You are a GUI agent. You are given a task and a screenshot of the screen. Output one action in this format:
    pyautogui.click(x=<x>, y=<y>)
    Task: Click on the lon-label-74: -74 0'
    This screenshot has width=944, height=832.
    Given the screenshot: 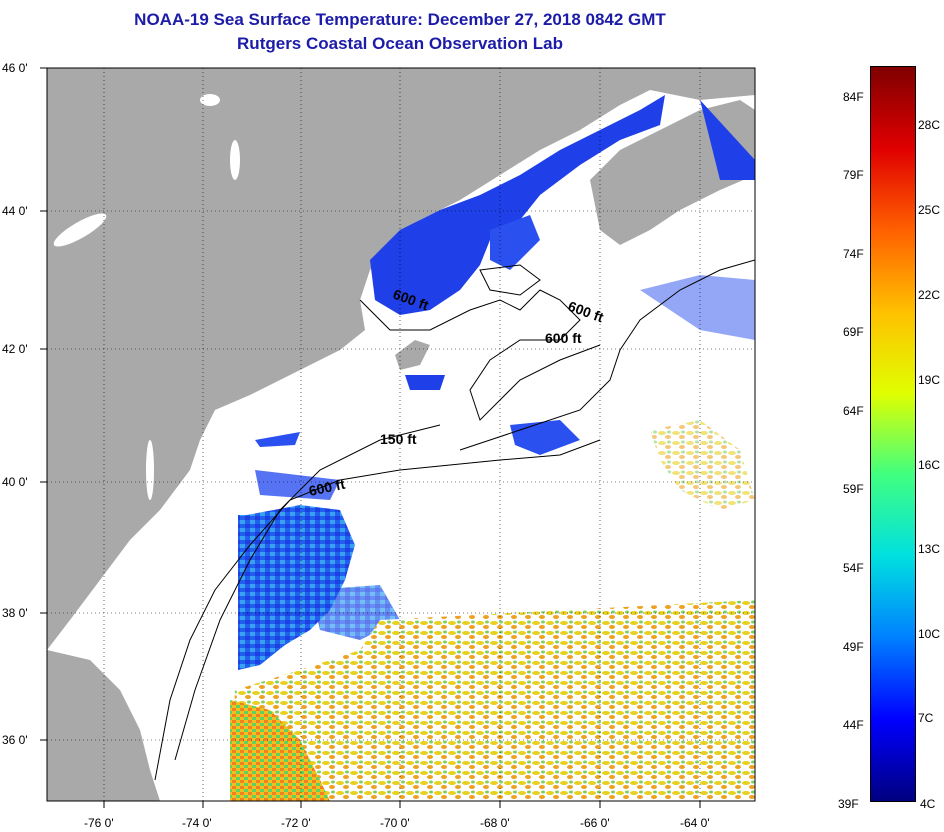 What is the action you would take?
    pyautogui.click(x=197, y=823)
    